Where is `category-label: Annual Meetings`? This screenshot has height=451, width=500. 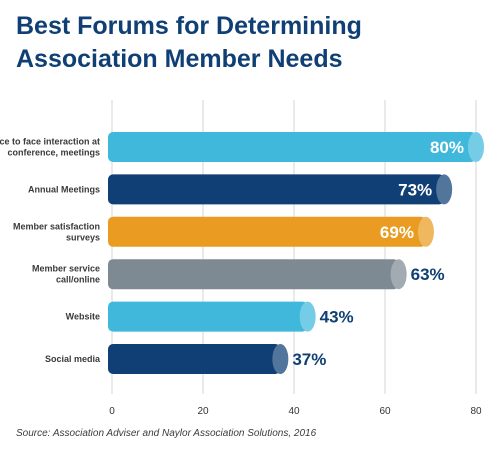
category-label: Annual Meetings is located at coordinates (64, 189).